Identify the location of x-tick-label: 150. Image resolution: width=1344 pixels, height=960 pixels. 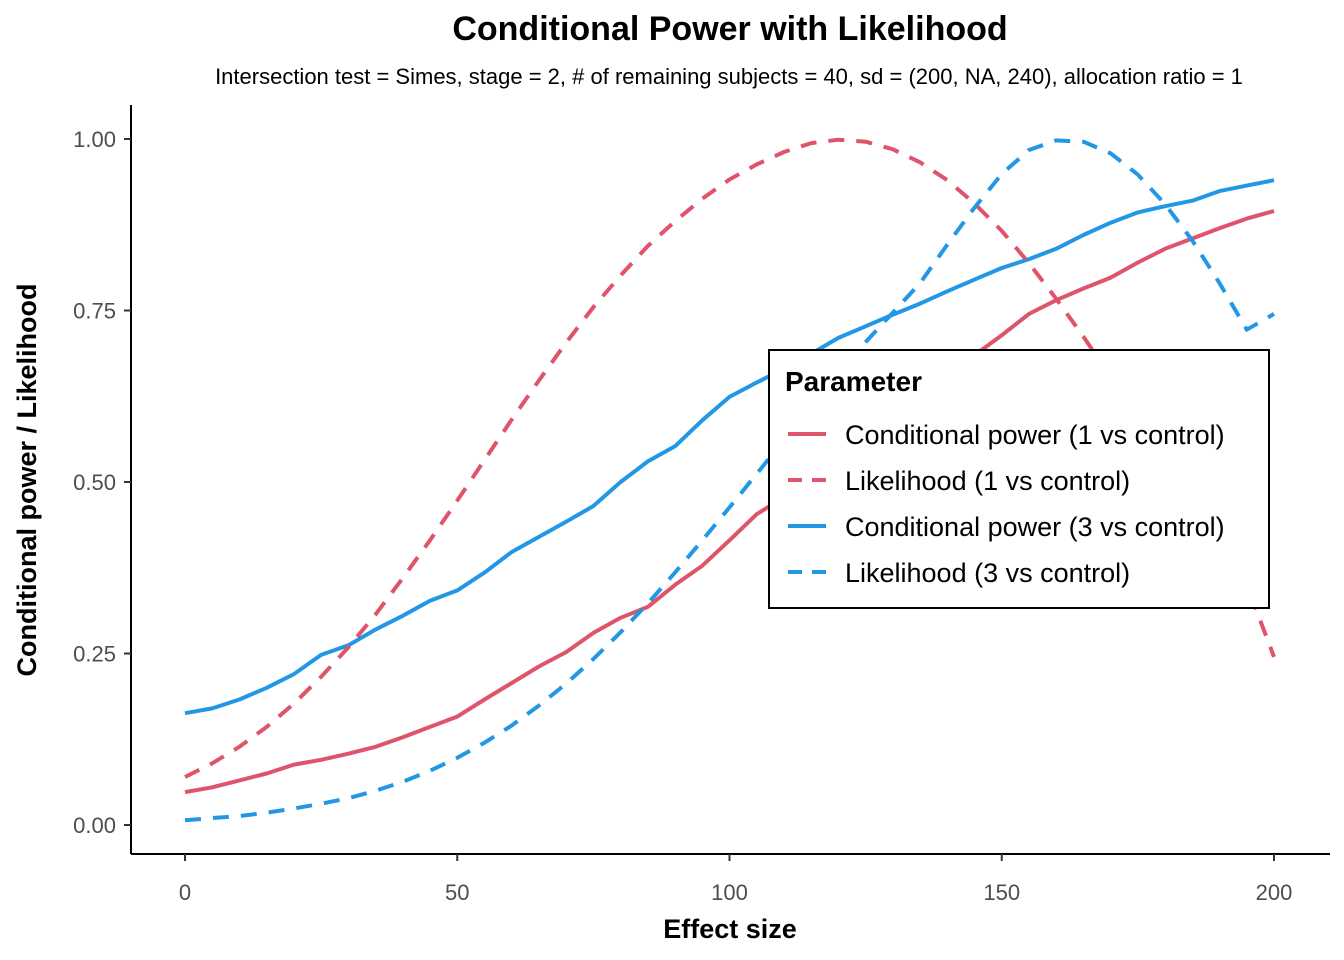
(1001, 892).